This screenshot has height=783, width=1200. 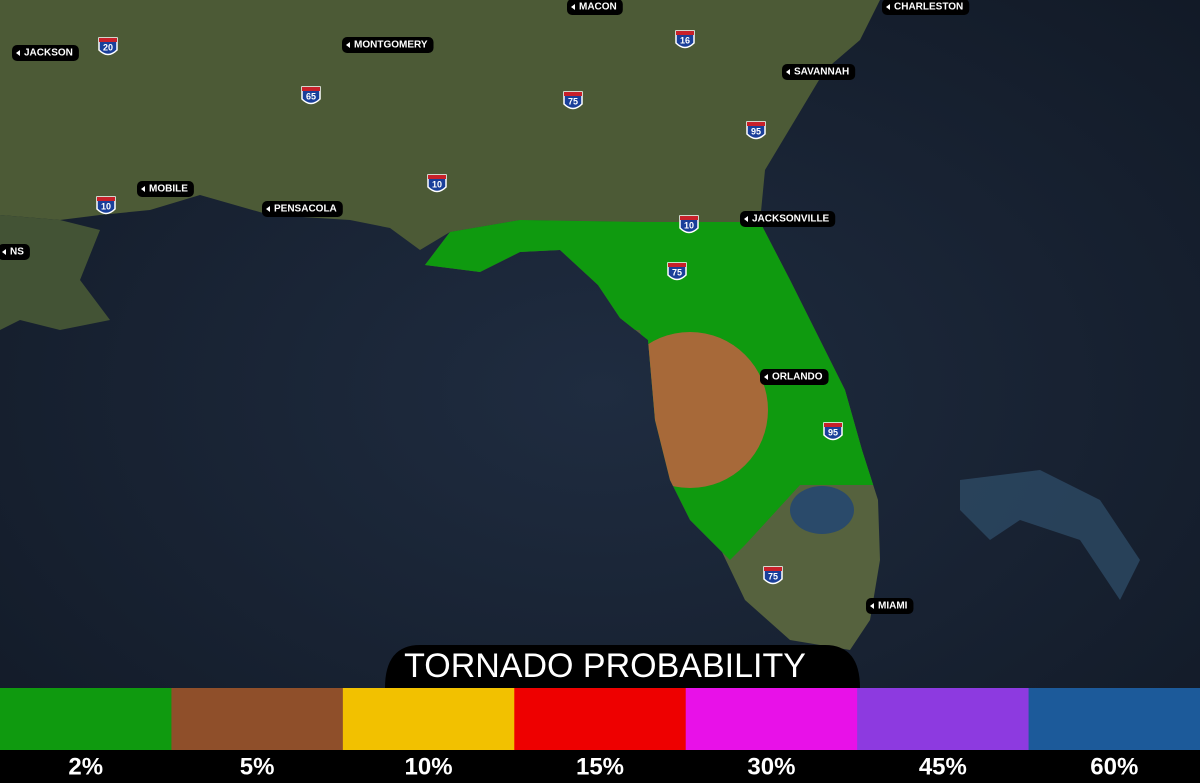 I want to click on city-name: MOBILE, so click(x=168, y=189).